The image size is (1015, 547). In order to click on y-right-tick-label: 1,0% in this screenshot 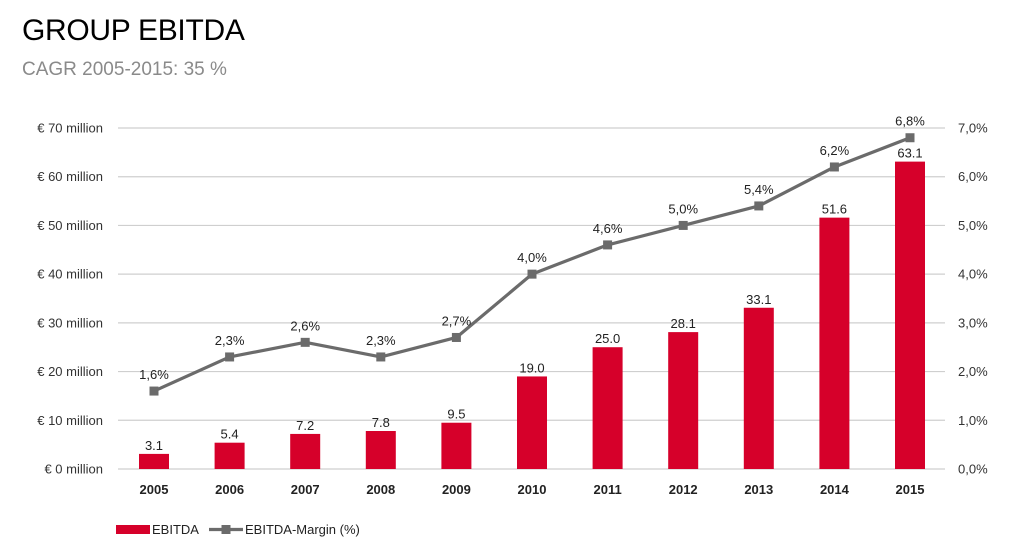, I will do `click(973, 420)`.